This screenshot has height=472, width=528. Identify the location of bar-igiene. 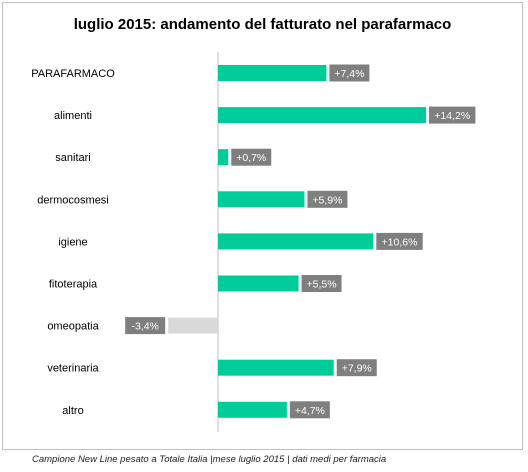
(296, 241).